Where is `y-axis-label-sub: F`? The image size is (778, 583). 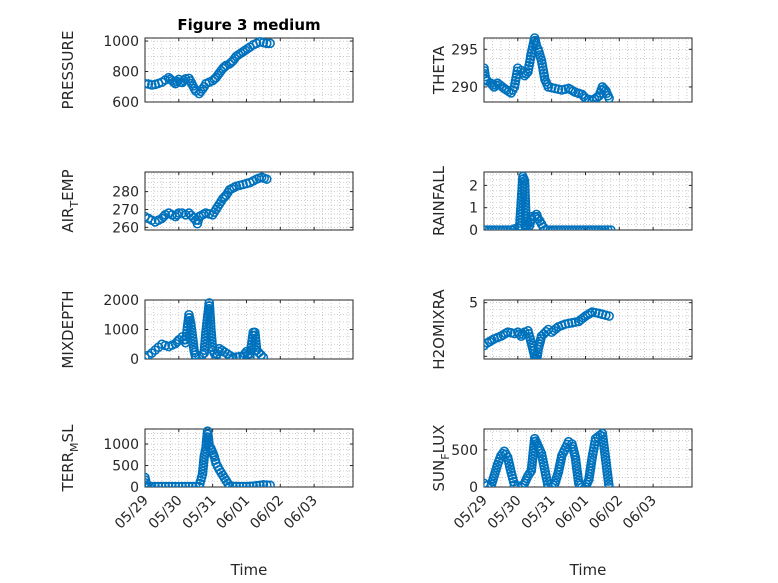
y-axis-label-sub: F is located at coordinates (445, 456).